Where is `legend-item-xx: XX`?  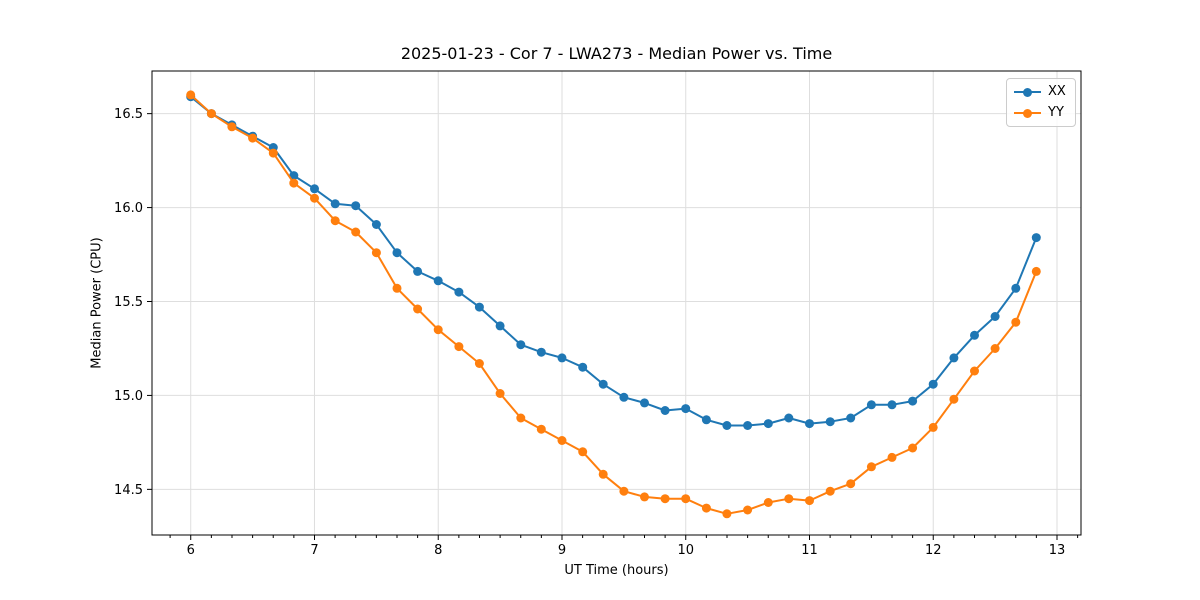
legend-item-xx: XX is located at coordinates (1040, 92).